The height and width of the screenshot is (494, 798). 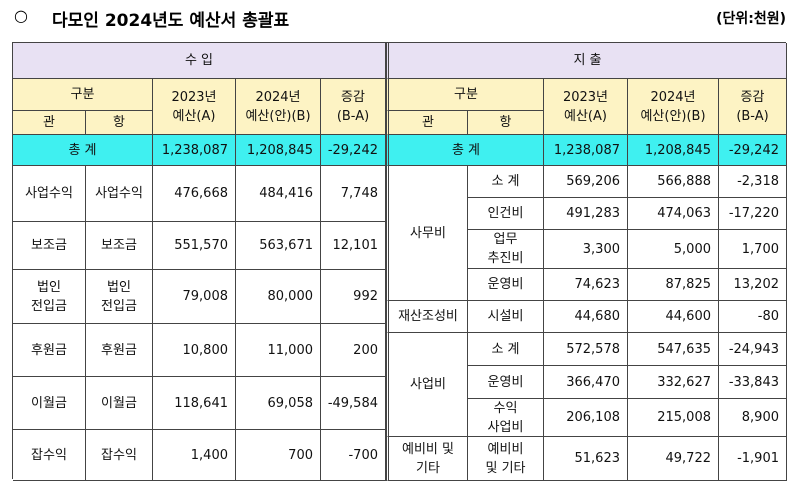 What do you see at coordinates (171, 21) in the screenshot?
I see `title: 다모인 2024년도 예산서 총괄표` at bounding box center [171, 21].